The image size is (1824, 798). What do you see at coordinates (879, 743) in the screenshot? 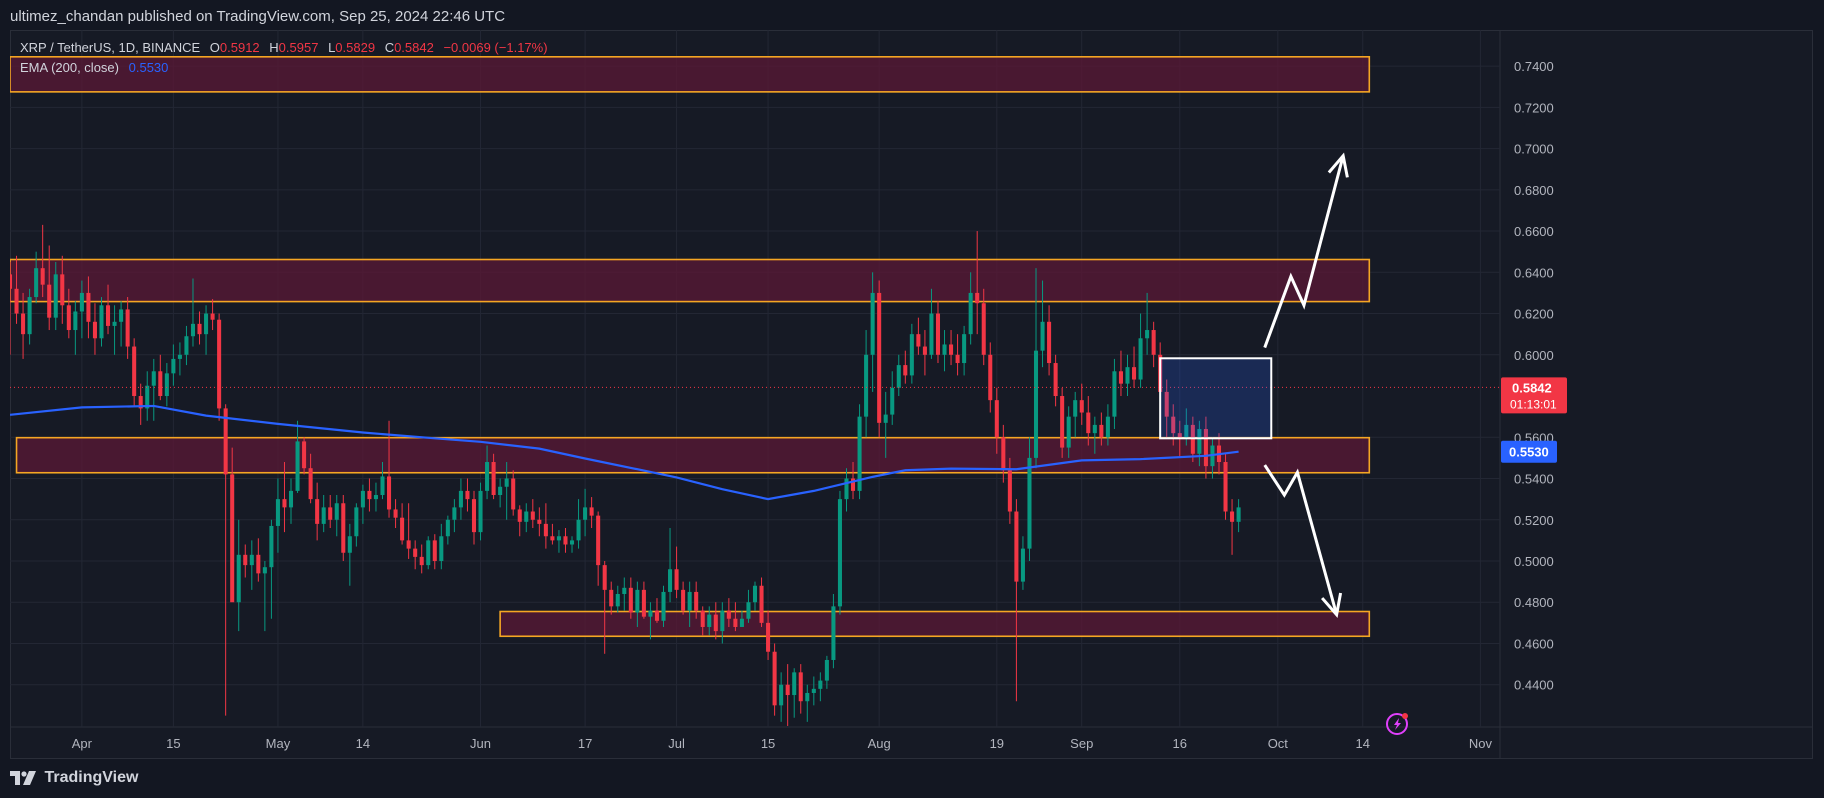
I see `time-tick-label: Aug` at bounding box center [879, 743].